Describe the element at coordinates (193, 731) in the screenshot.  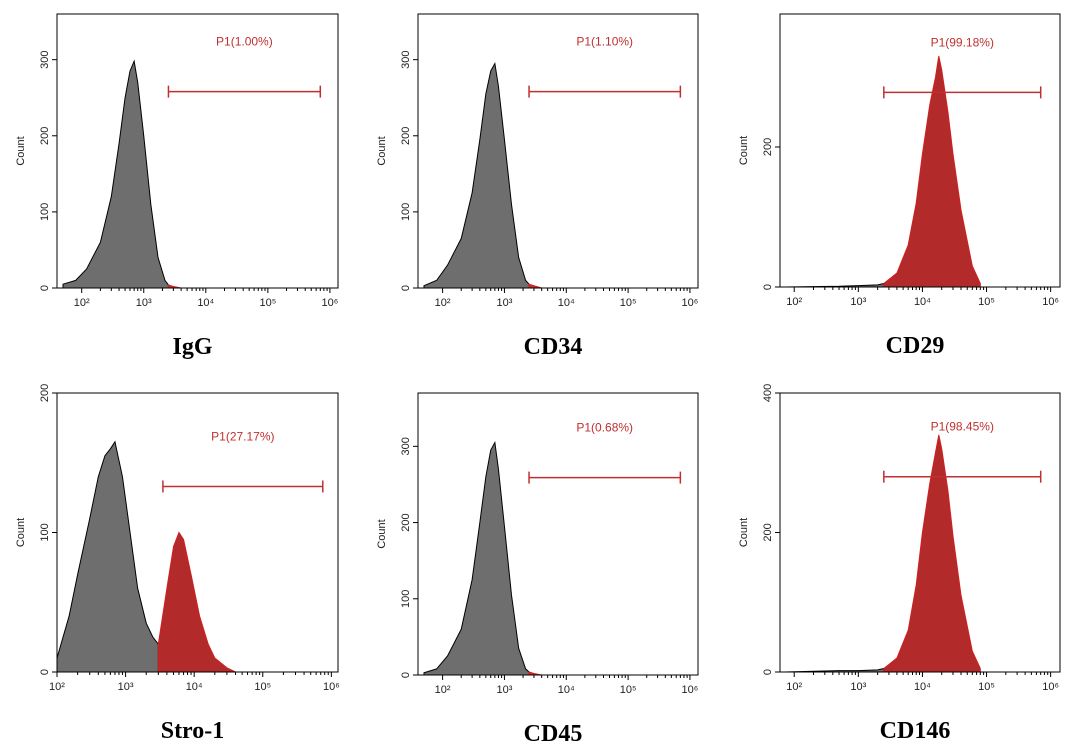
I see `panel-caption: Stro-1` at that location.